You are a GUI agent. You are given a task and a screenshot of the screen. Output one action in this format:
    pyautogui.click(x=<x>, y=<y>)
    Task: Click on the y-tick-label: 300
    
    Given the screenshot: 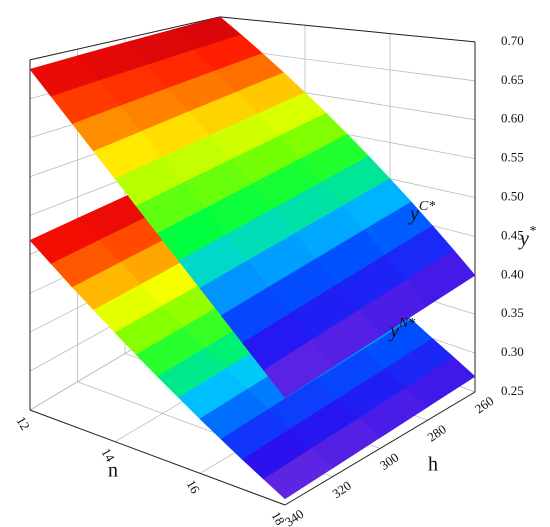 What is the action you would take?
    pyautogui.click(x=389, y=461)
    